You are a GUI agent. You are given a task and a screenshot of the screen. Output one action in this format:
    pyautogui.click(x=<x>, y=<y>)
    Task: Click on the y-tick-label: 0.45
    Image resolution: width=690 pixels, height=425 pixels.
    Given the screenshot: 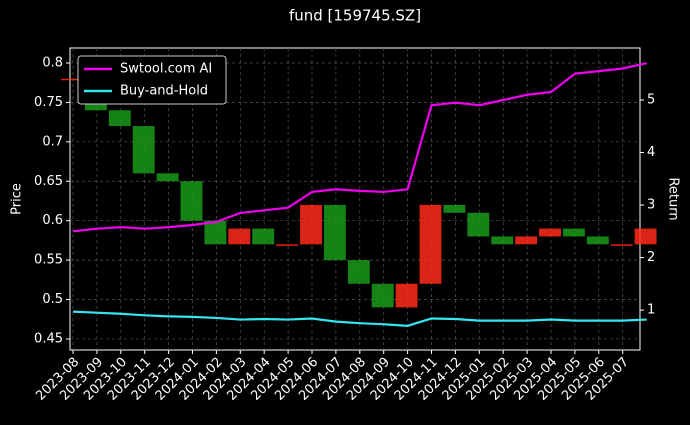 What is the action you would take?
    pyautogui.click(x=48, y=338)
    